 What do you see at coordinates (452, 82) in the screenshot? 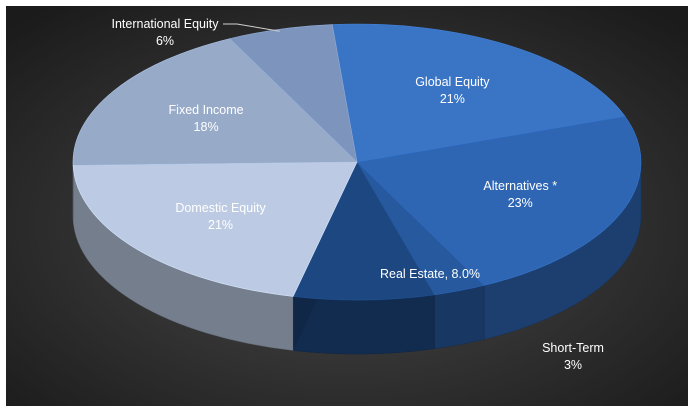
I see `slice-label-name: Global Equity` at bounding box center [452, 82].